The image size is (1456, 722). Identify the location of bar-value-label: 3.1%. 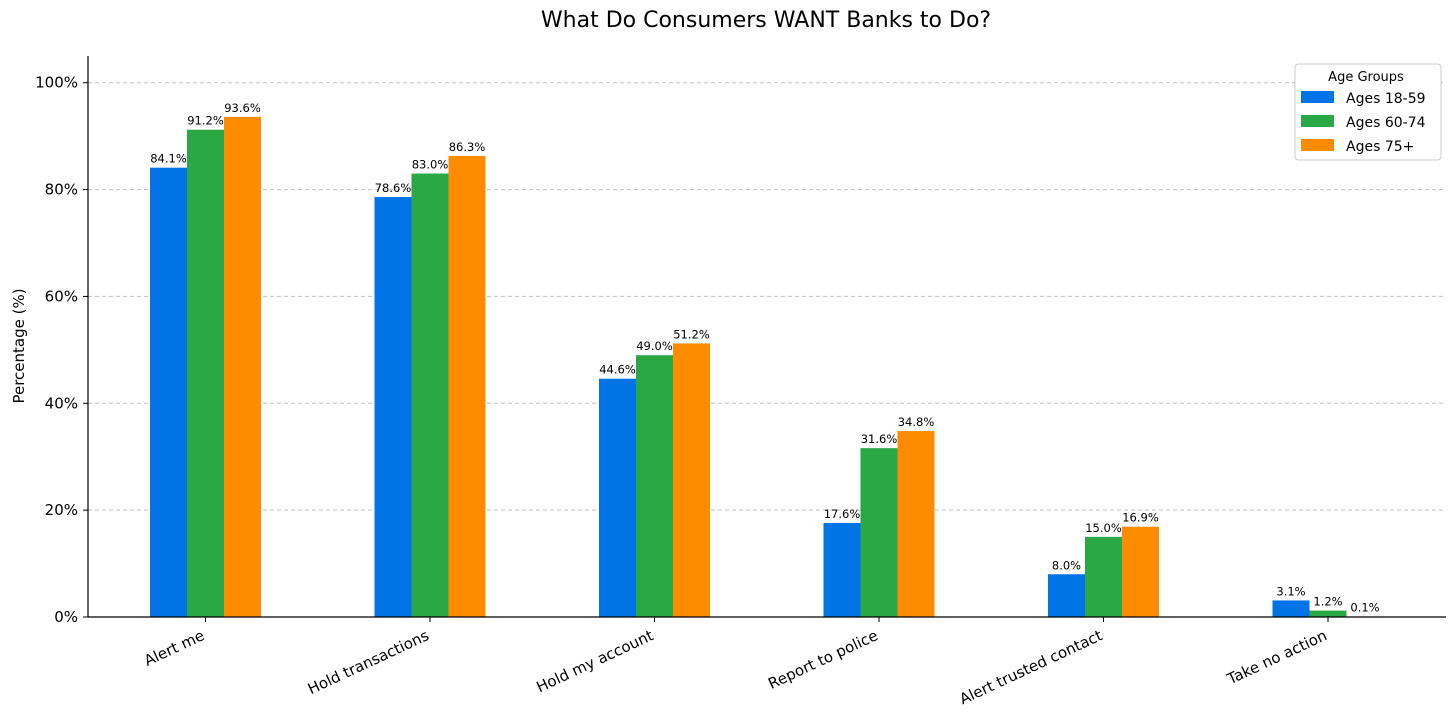
(1290, 591).